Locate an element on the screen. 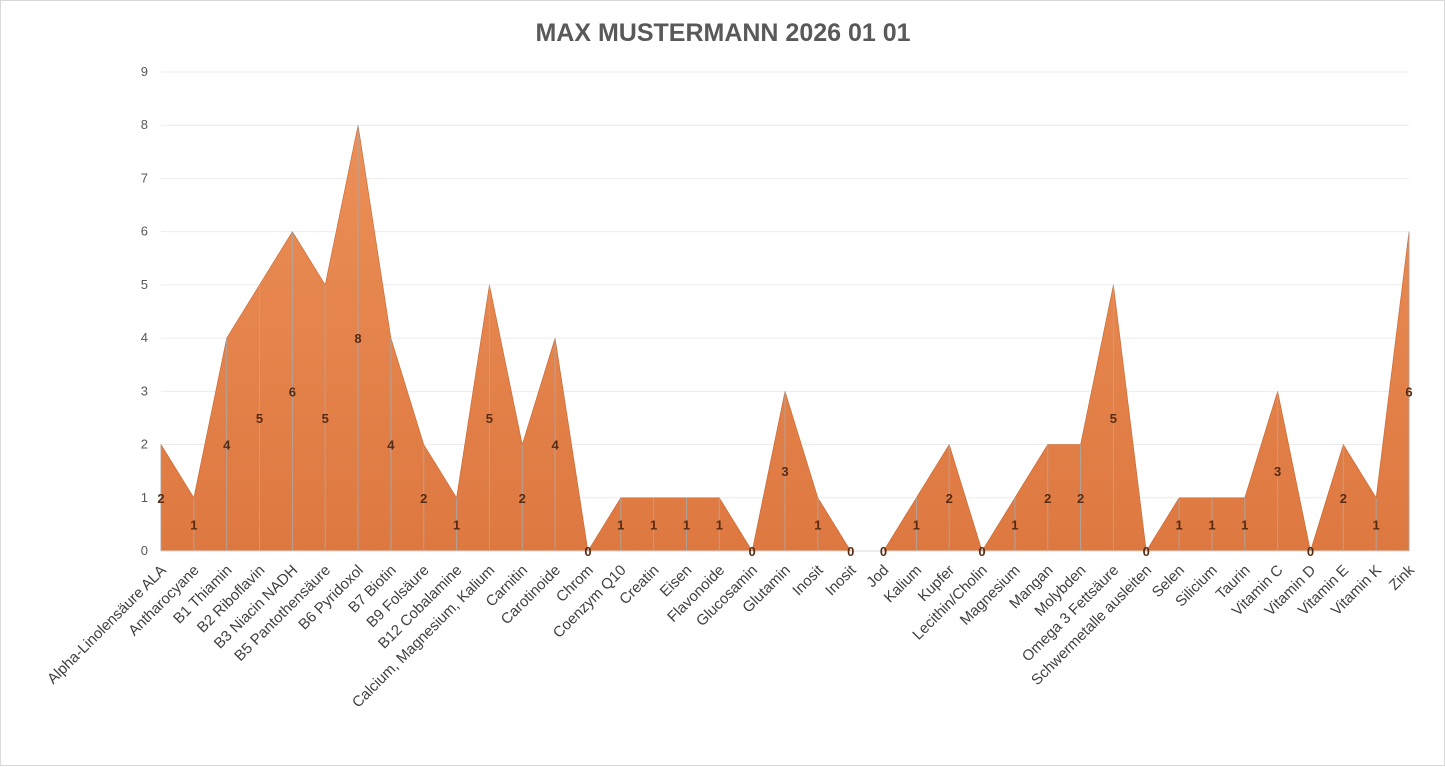 The height and width of the screenshot is (767, 1445). y-tick-label: 0 is located at coordinates (144, 550).